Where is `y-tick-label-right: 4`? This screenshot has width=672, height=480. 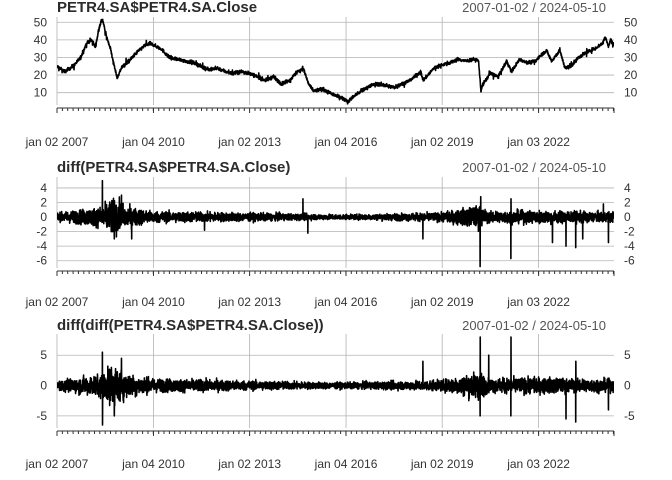
y-tick-label-right: 4 is located at coordinates (627, 188).